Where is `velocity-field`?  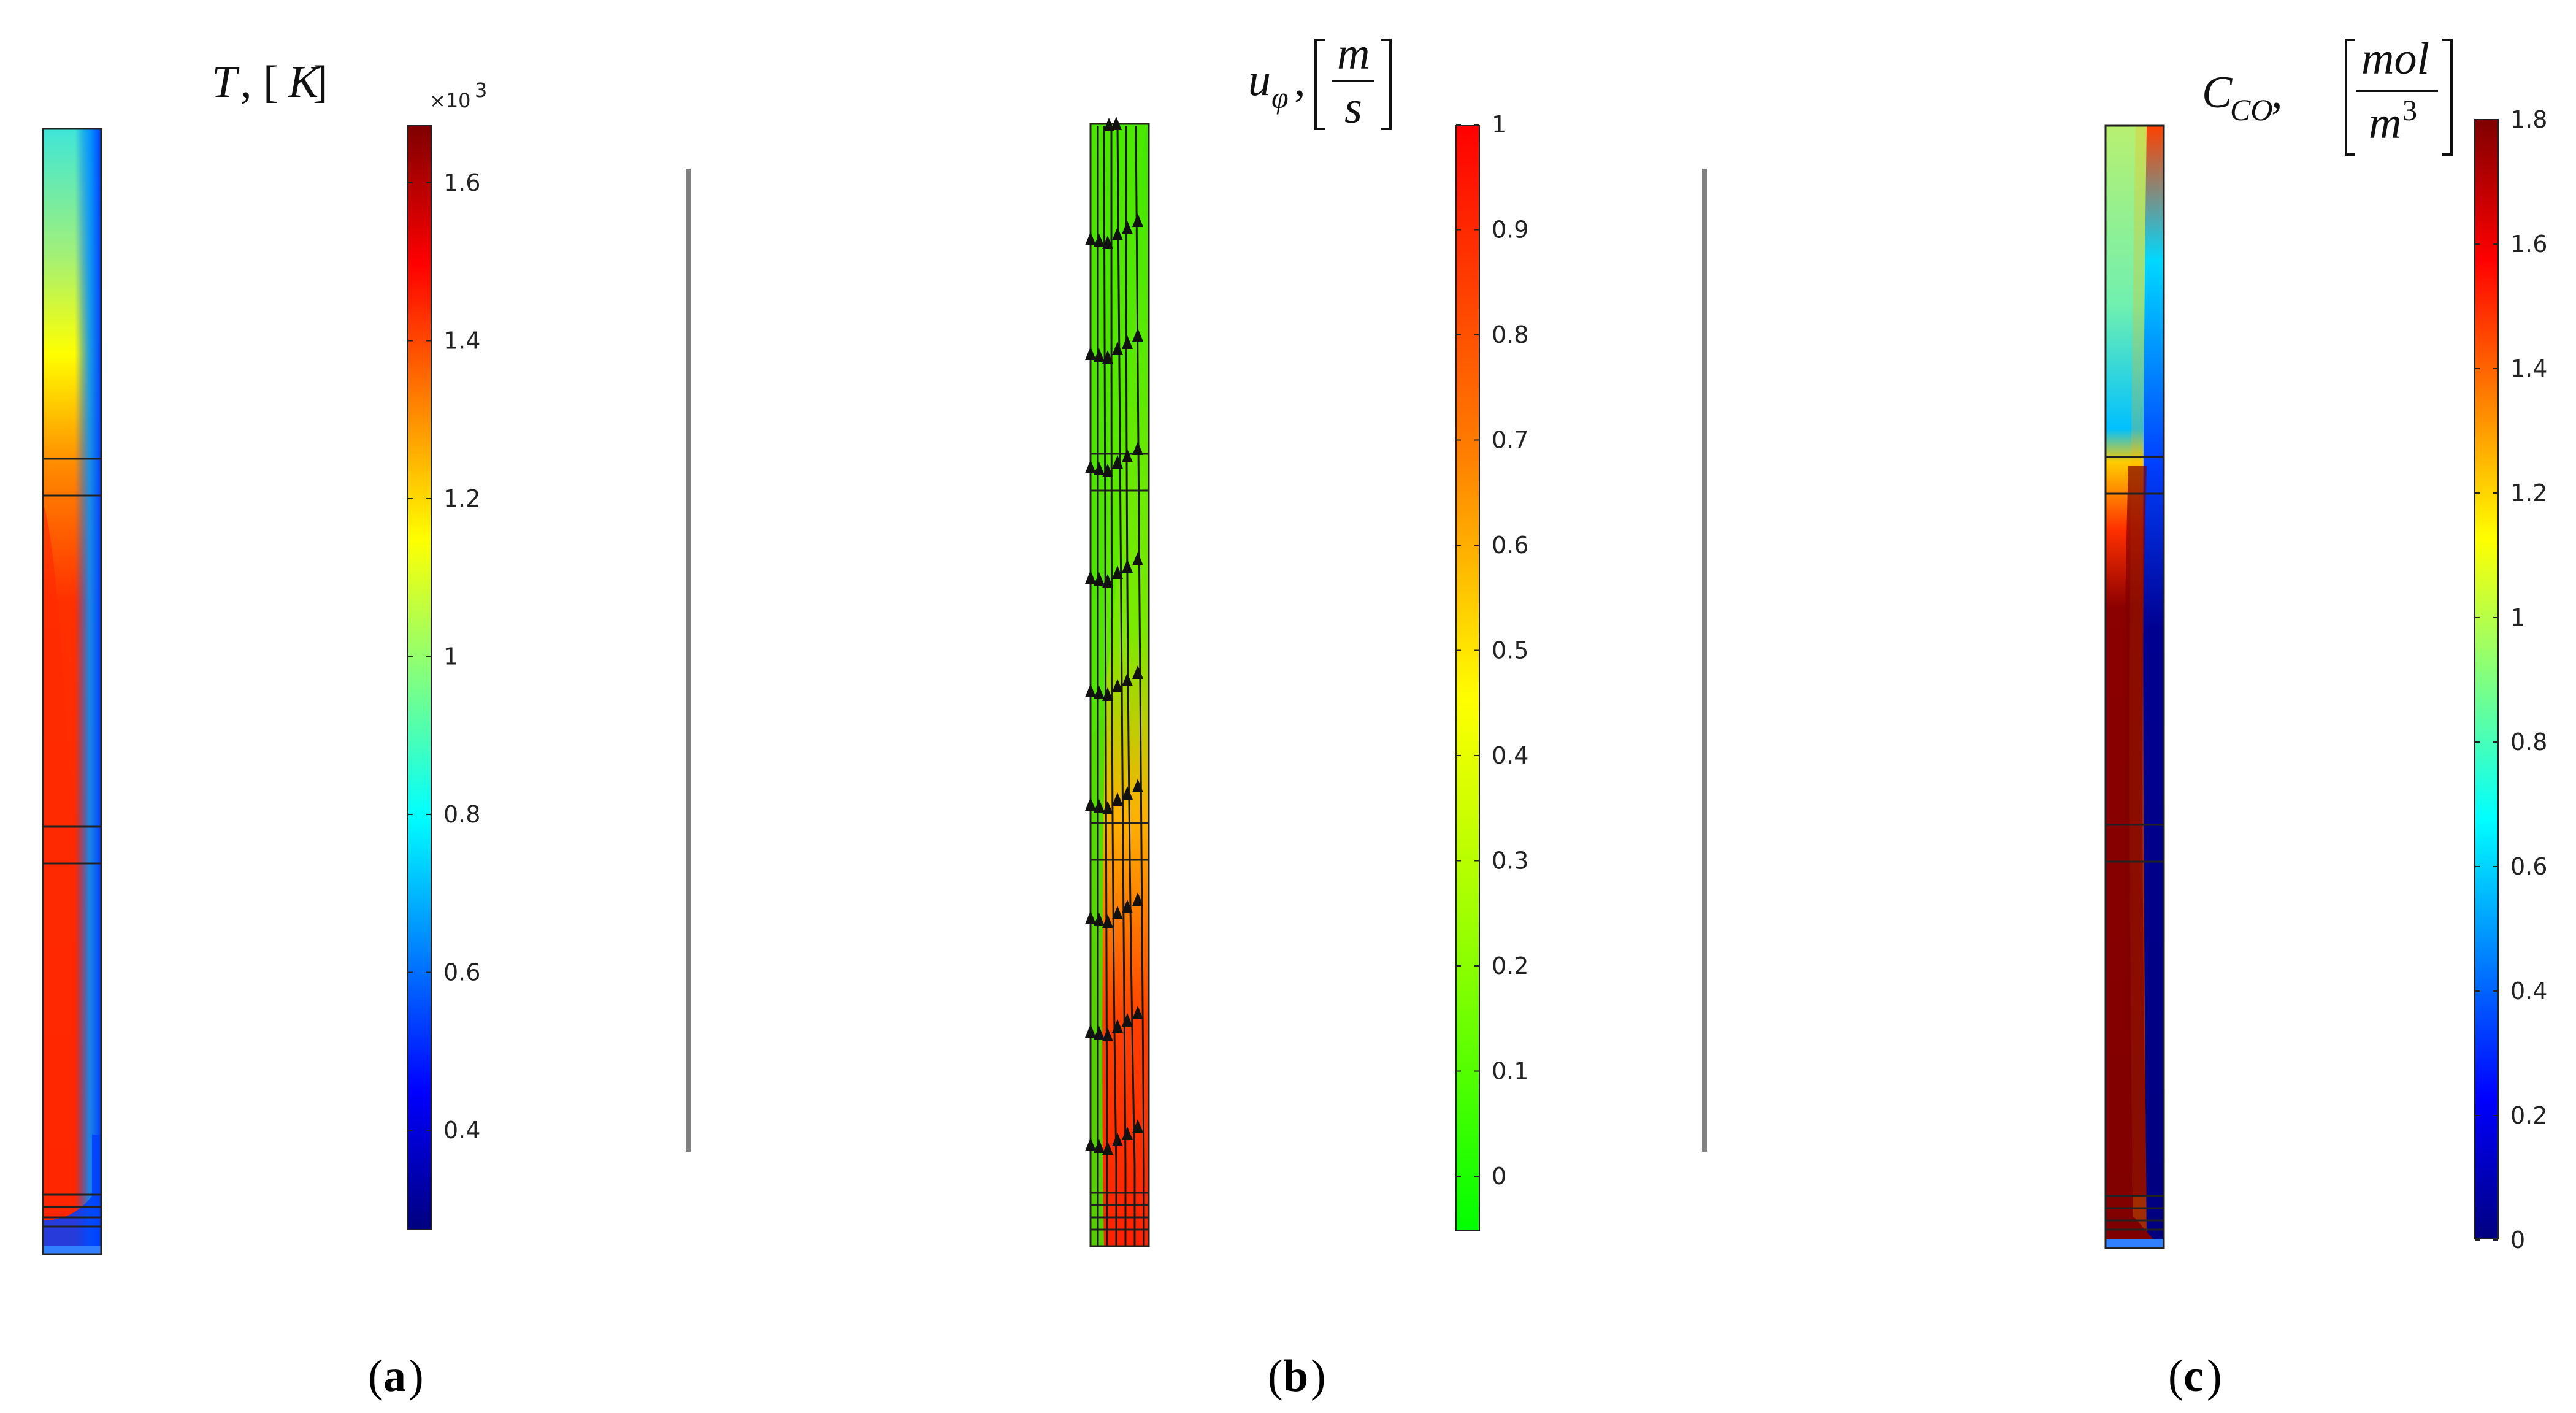
velocity-field is located at coordinates (1117, 682).